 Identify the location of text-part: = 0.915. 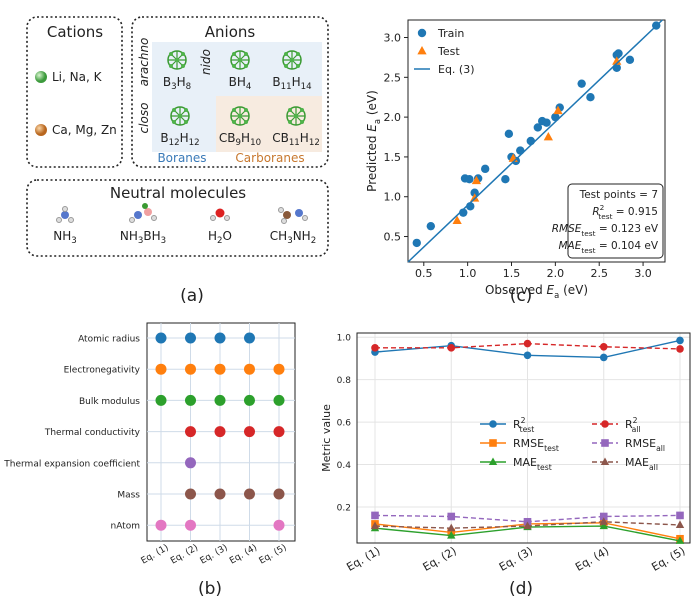
(635, 212).